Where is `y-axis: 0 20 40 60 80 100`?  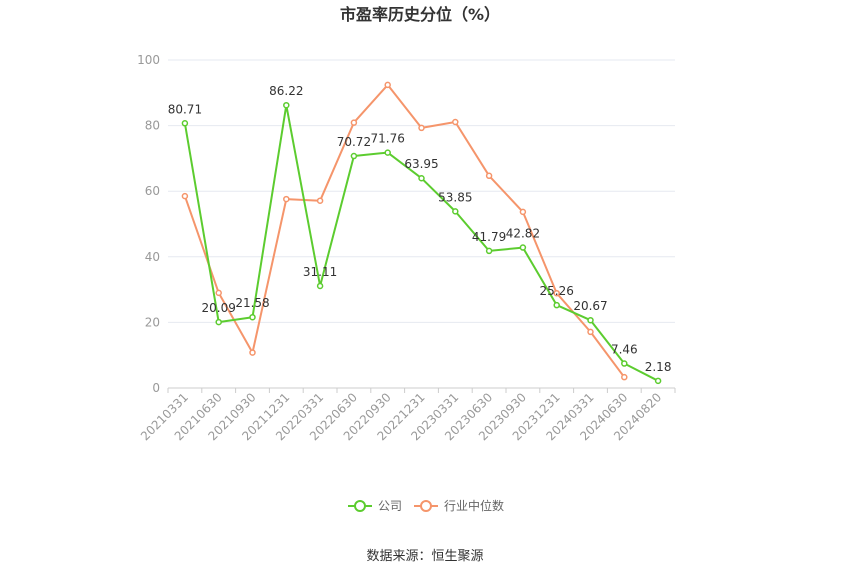 y-axis: 0 20 40 60 80 100 is located at coordinates (148, 224).